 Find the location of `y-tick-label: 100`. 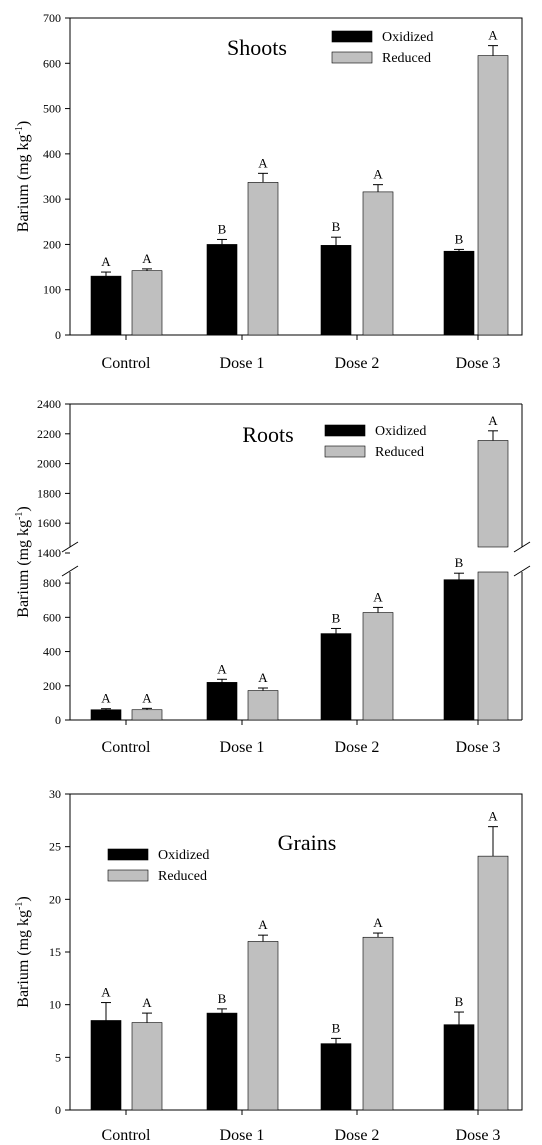

y-tick-label: 100 is located at coordinates (52, 290).